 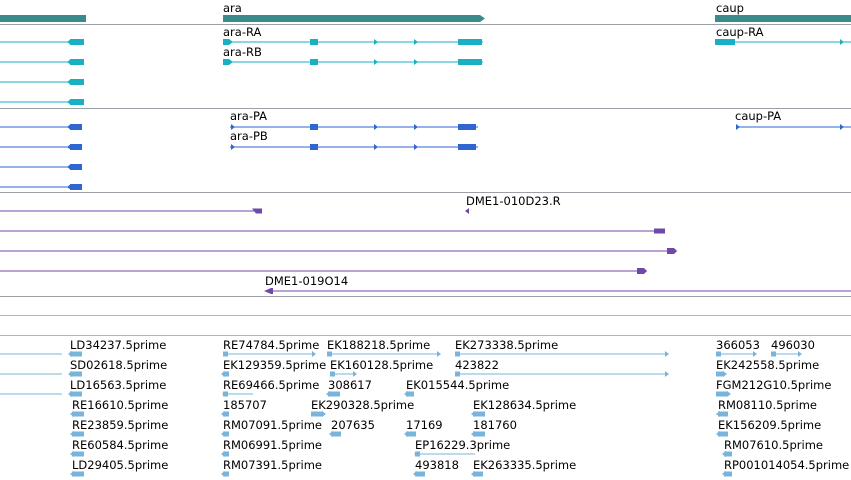 What do you see at coordinates (352, 427) in the screenshot?
I see `est-feature: 207635` at bounding box center [352, 427].